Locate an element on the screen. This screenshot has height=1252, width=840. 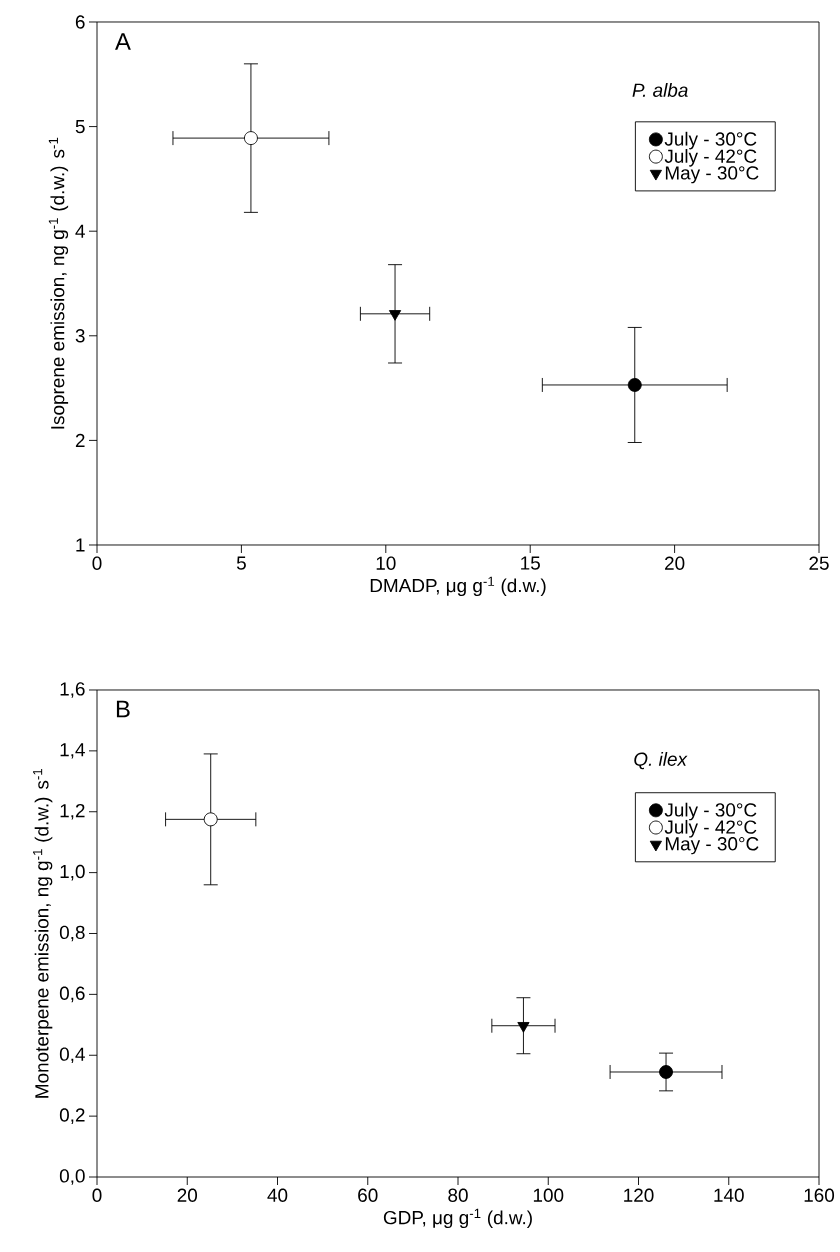
y-axis-title: Isoprene emission, ng g$^{-1}$ (d.w.) s$^{-1}$ is located at coordinates (58, 283).